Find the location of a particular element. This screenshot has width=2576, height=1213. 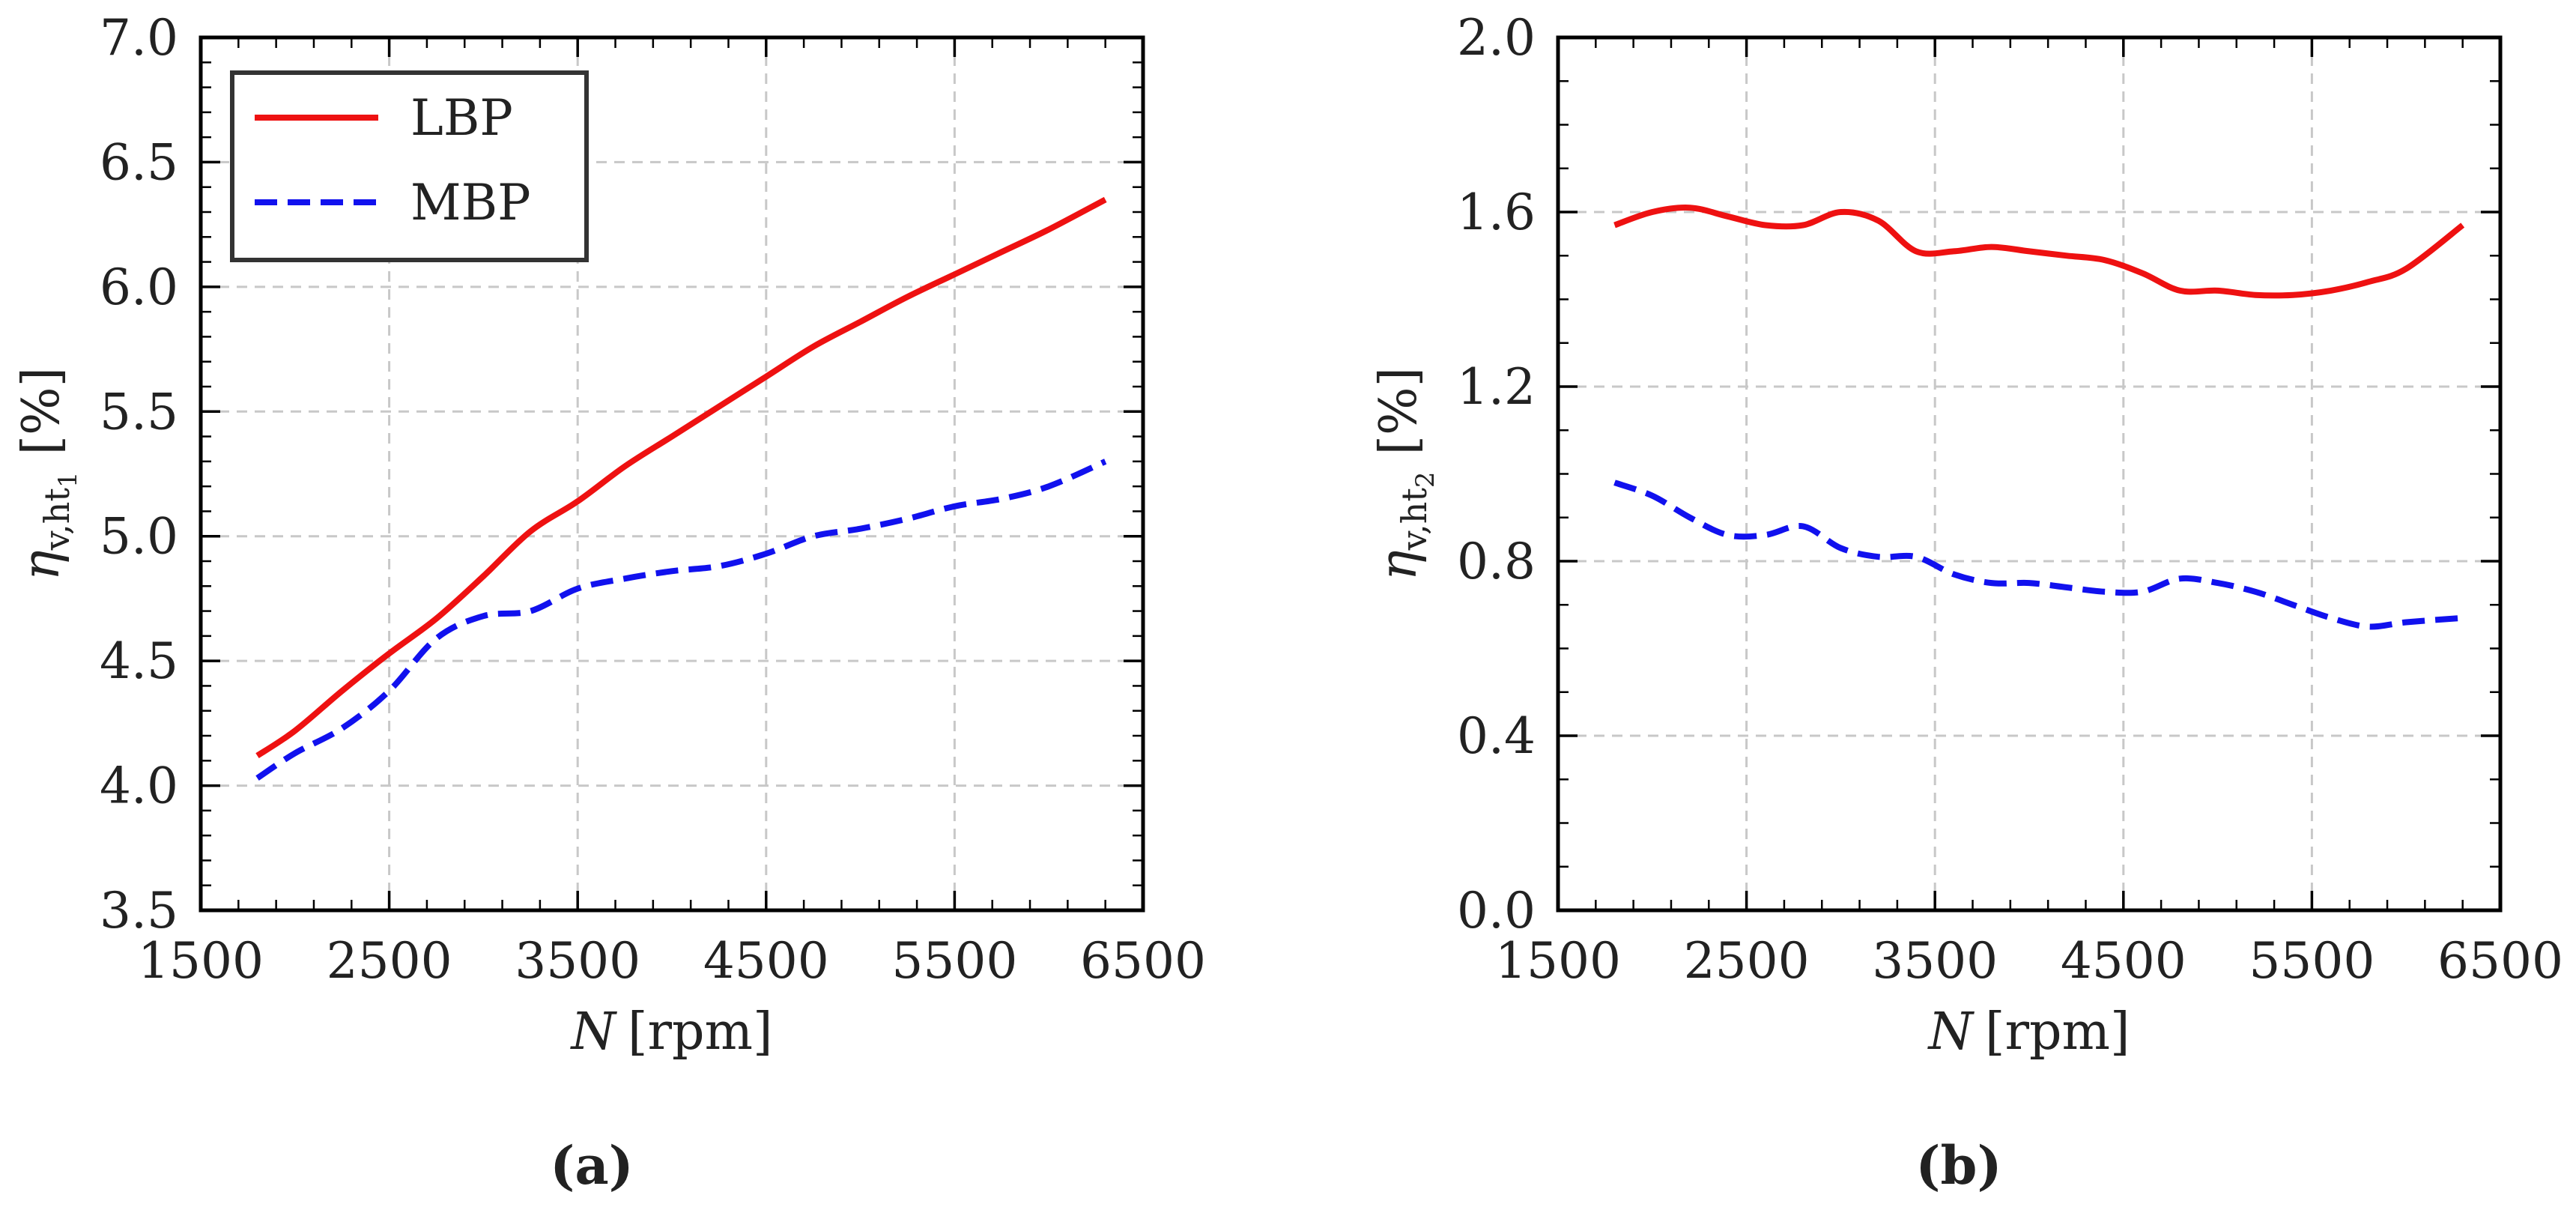

y-tick-label-1.6: 1.6 is located at coordinates (1496, 212).